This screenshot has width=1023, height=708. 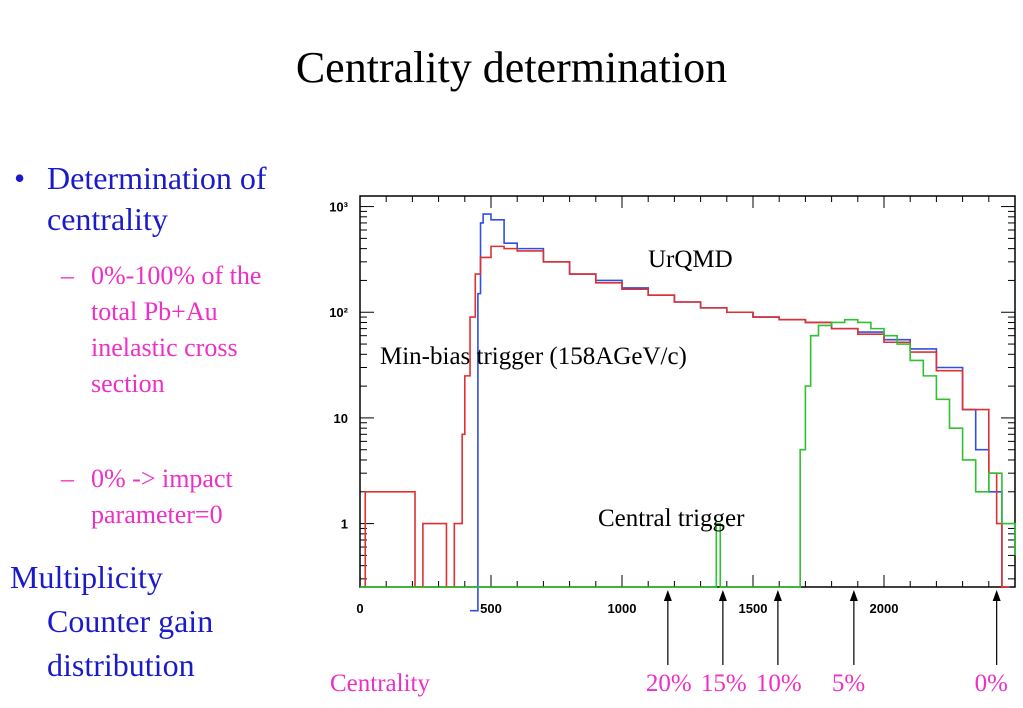 What do you see at coordinates (157, 198) in the screenshot?
I see `bullet-text: Determination of centrality` at bounding box center [157, 198].